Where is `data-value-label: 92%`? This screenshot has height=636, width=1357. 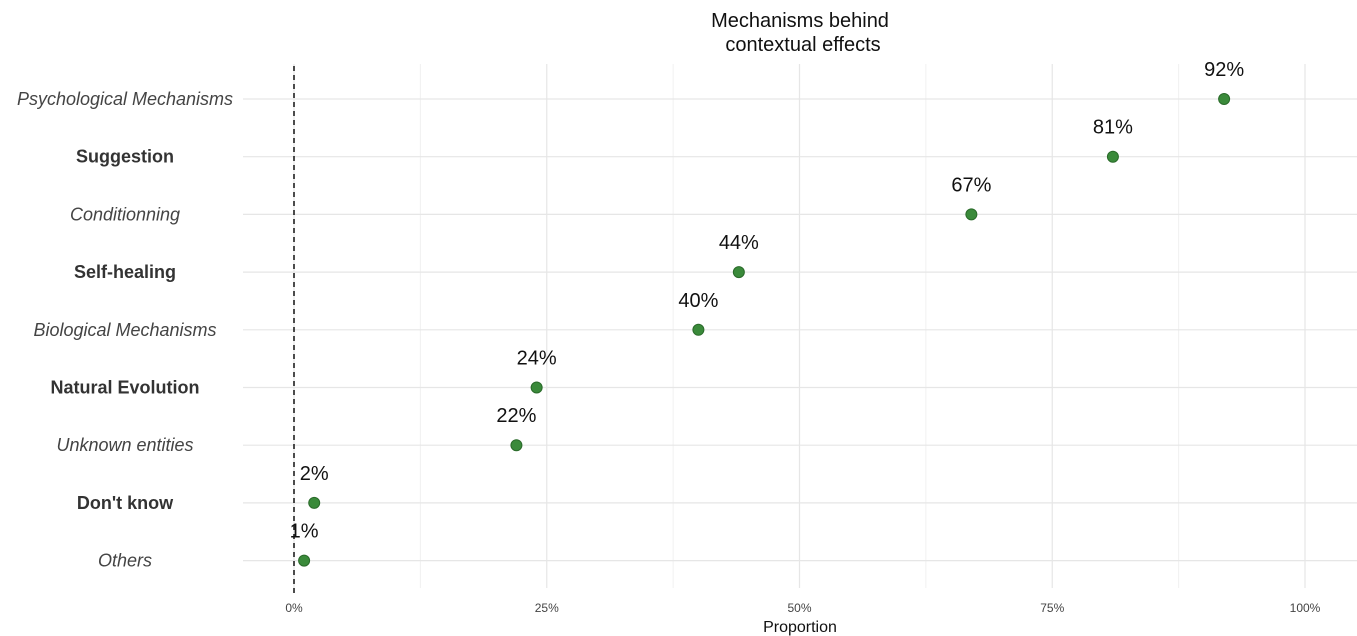
data-value-label: 92% is located at coordinates (1224, 70).